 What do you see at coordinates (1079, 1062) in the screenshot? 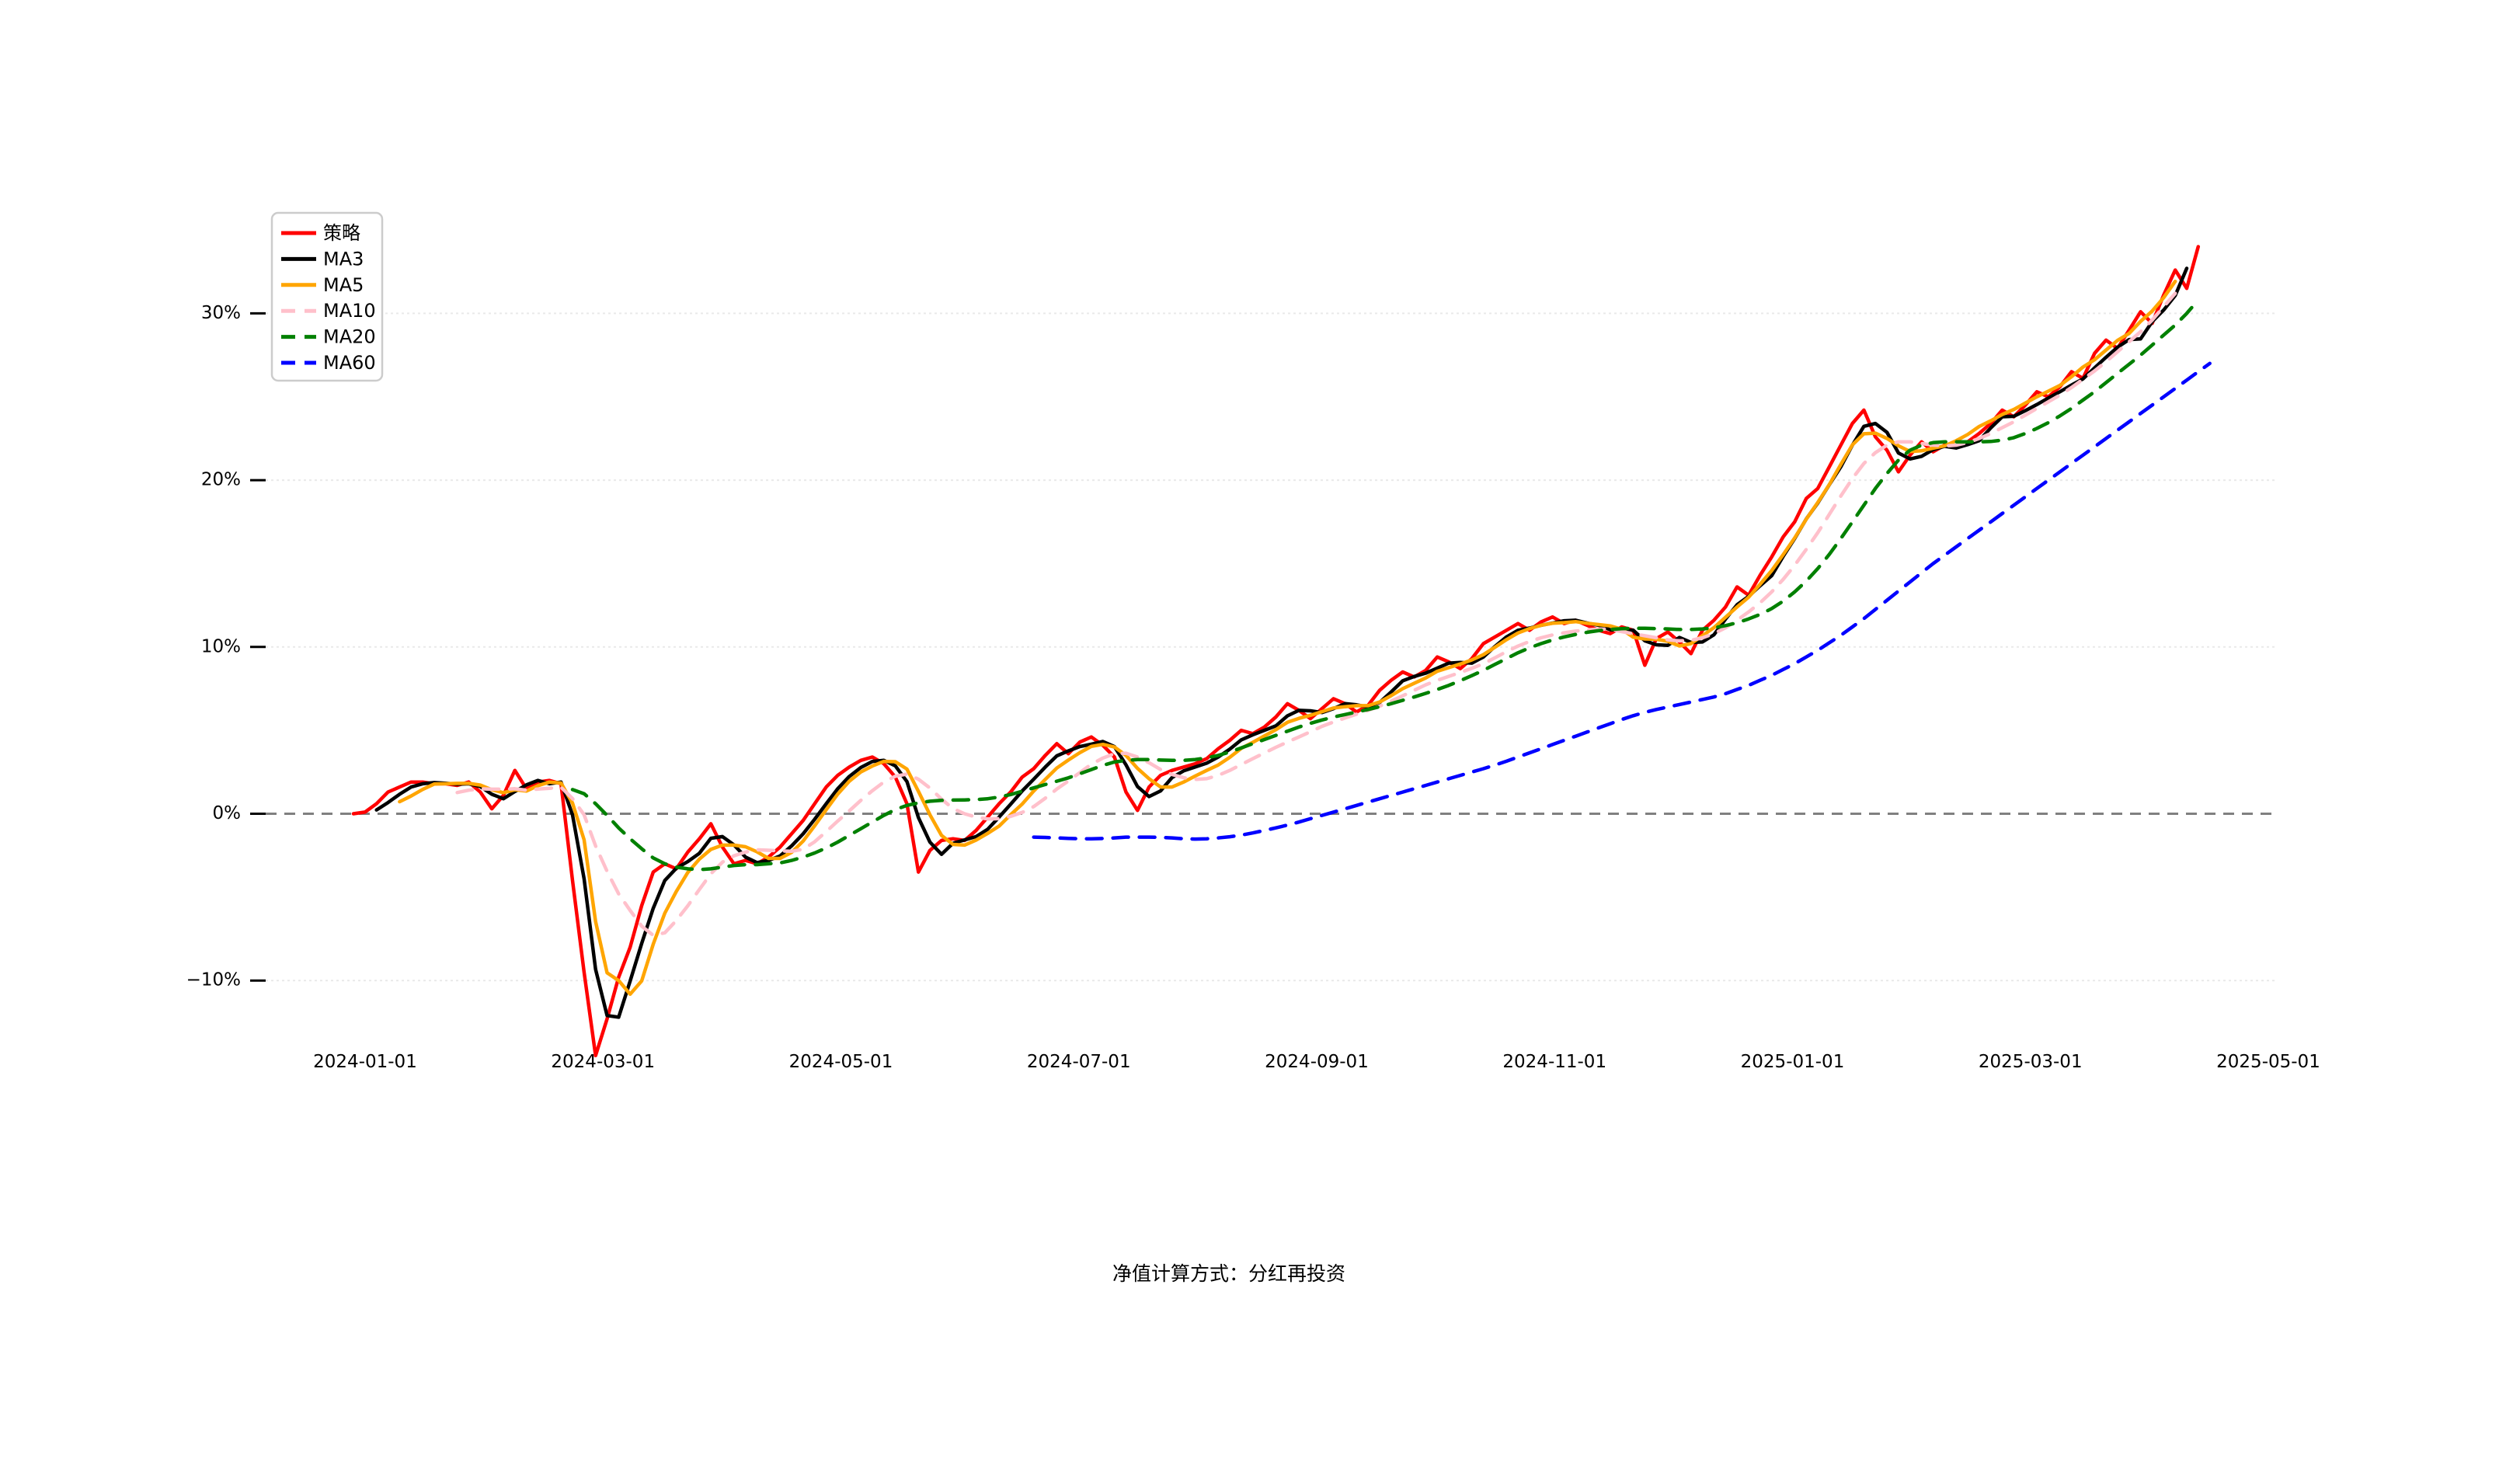
I see `x-tick-label: 2024-07-01` at bounding box center [1079, 1062].